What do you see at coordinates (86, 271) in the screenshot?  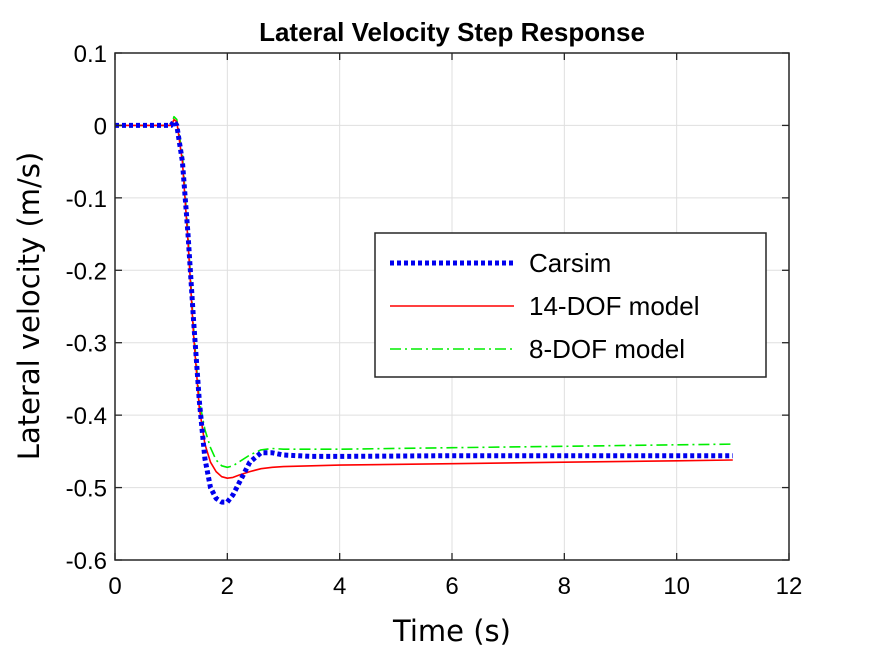 I see `y-tick-label: -0.2` at bounding box center [86, 271].